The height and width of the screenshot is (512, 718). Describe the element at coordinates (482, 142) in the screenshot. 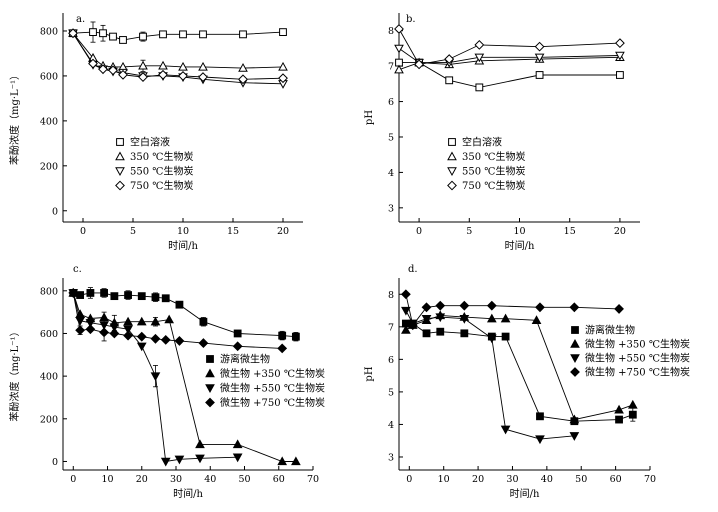

I see `legend-label: 空白溶液` at that location.